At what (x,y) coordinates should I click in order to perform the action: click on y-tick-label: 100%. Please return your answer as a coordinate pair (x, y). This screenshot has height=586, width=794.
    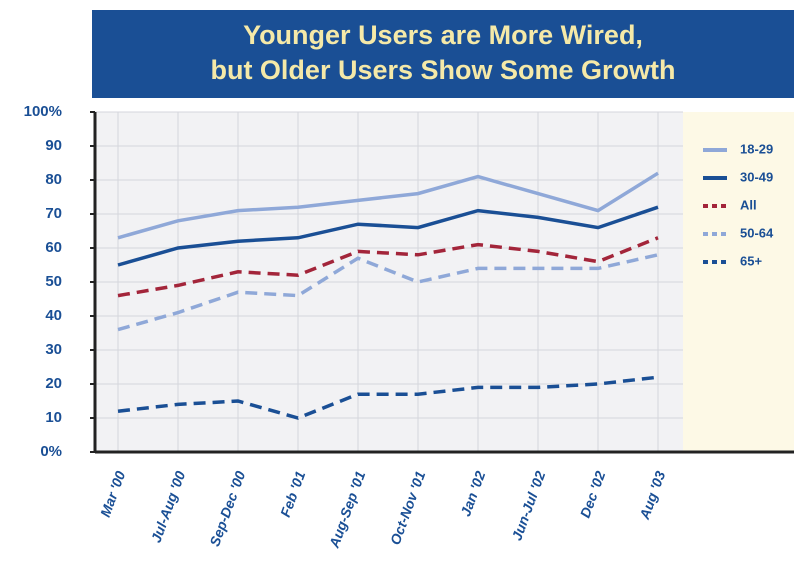
    Looking at the image, I should click on (43, 111).